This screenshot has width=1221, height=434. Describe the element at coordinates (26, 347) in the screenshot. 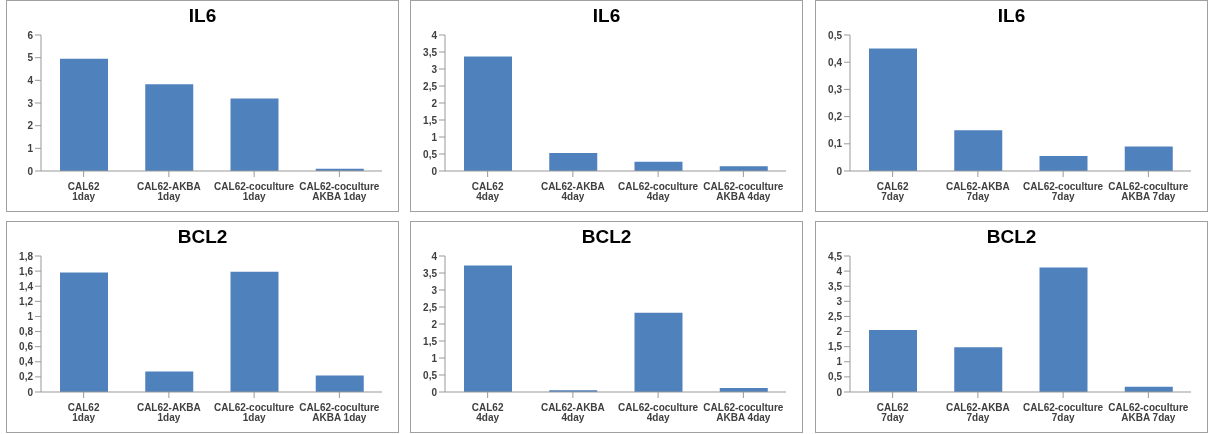

I see `y-tick-label: 0,6` at that location.